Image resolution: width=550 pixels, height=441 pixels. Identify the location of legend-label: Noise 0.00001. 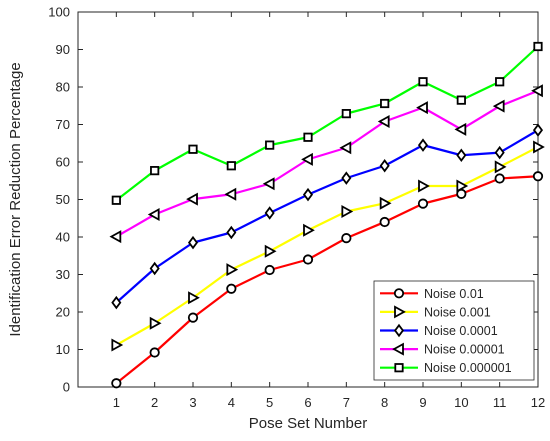
(464, 350).